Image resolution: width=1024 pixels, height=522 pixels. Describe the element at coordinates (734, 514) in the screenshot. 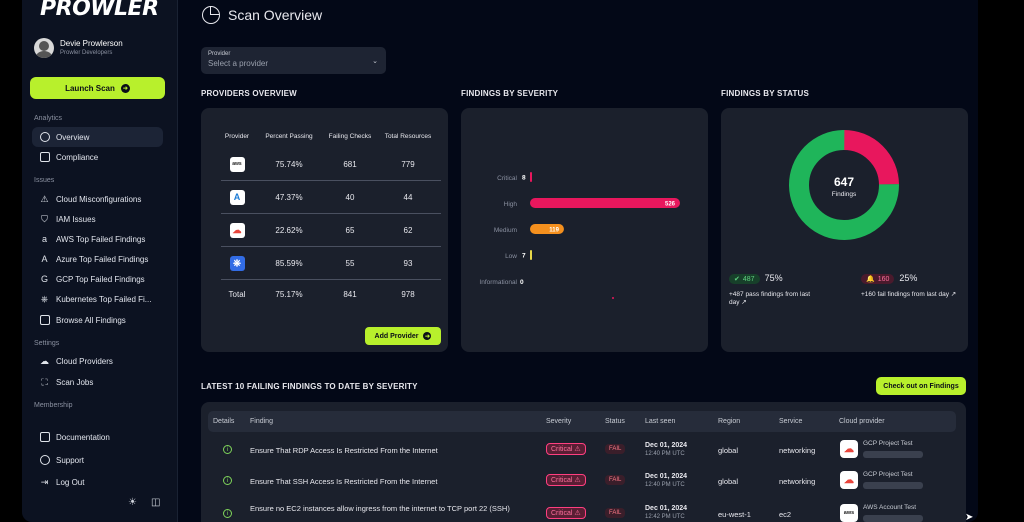

I see `region: eu-west-1` at that location.